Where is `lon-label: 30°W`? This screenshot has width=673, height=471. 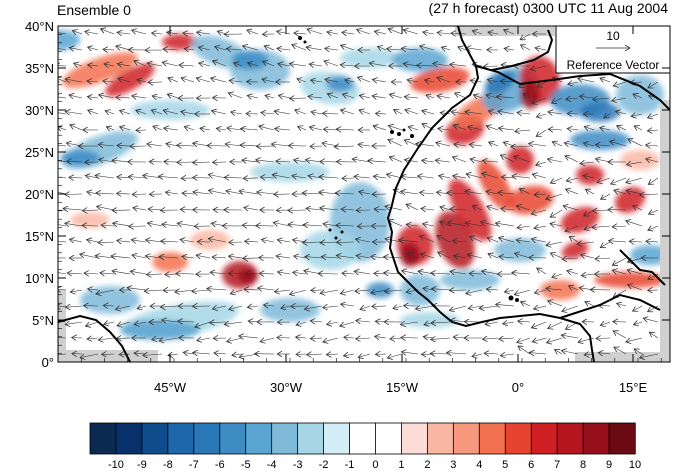 lon-label: 30°W is located at coordinates (286, 387).